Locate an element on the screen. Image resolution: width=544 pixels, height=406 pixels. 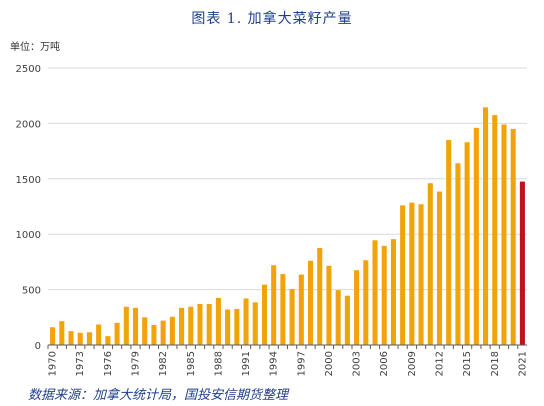
bar-1979 is located at coordinates (135, 326).